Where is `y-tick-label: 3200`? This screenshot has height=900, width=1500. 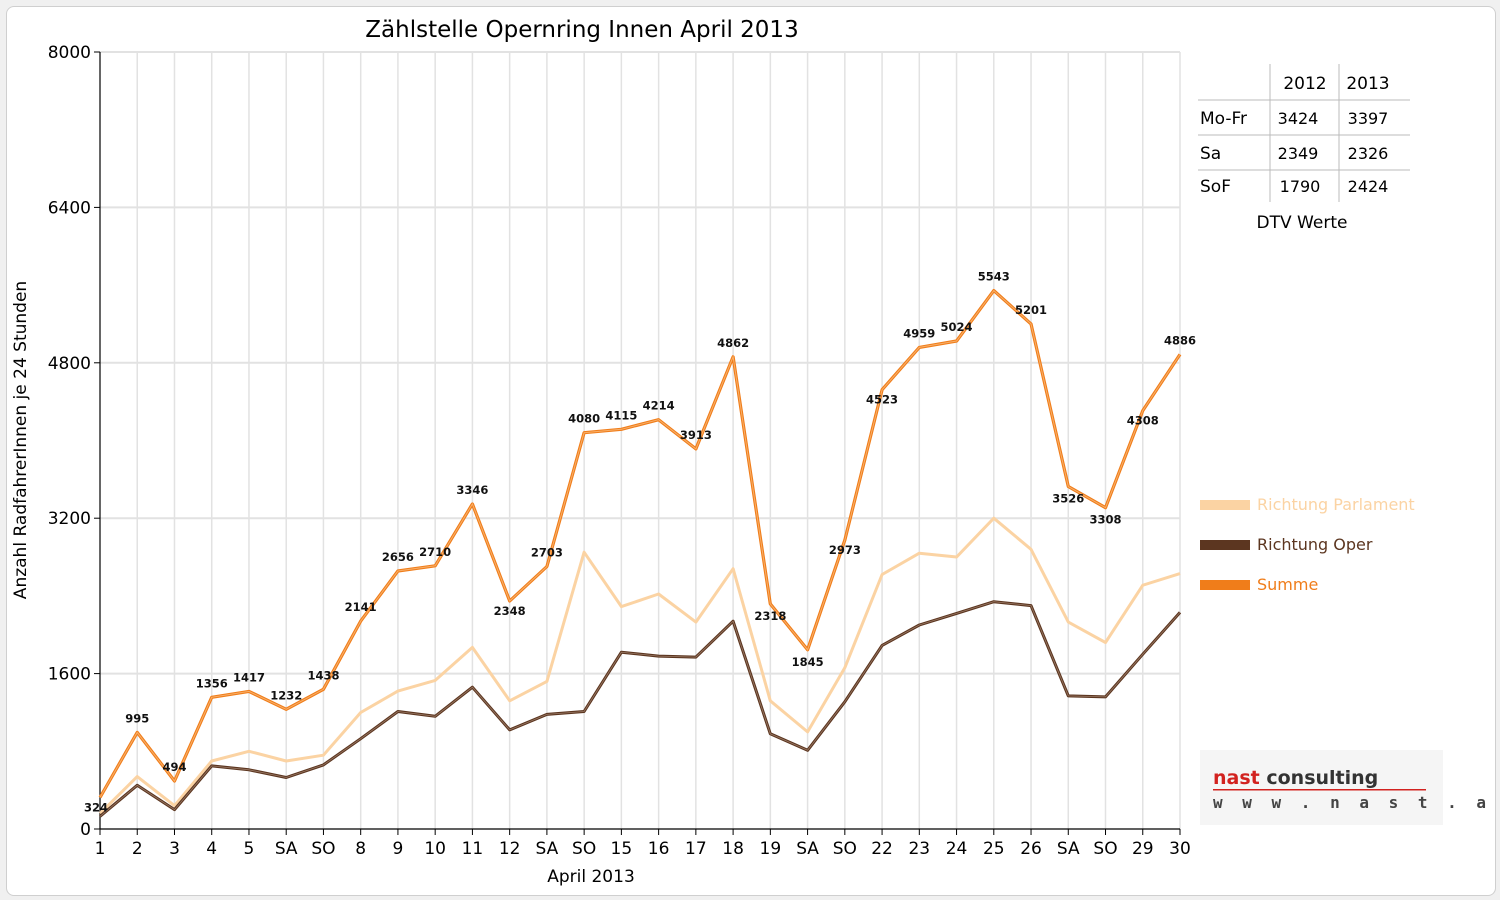 y-tick-label: 3200 is located at coordinates (69, 519).